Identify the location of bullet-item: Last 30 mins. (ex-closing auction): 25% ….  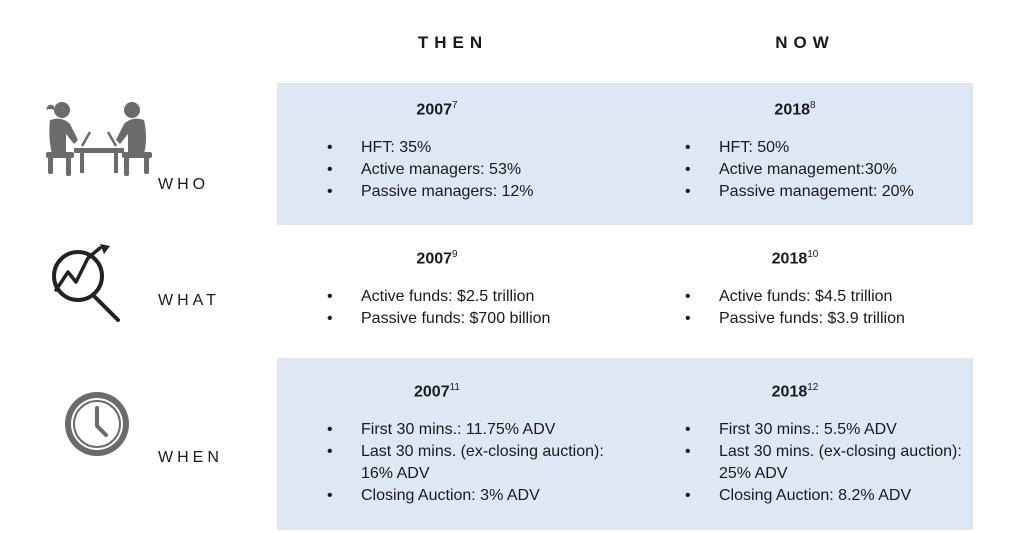
(837, 463).